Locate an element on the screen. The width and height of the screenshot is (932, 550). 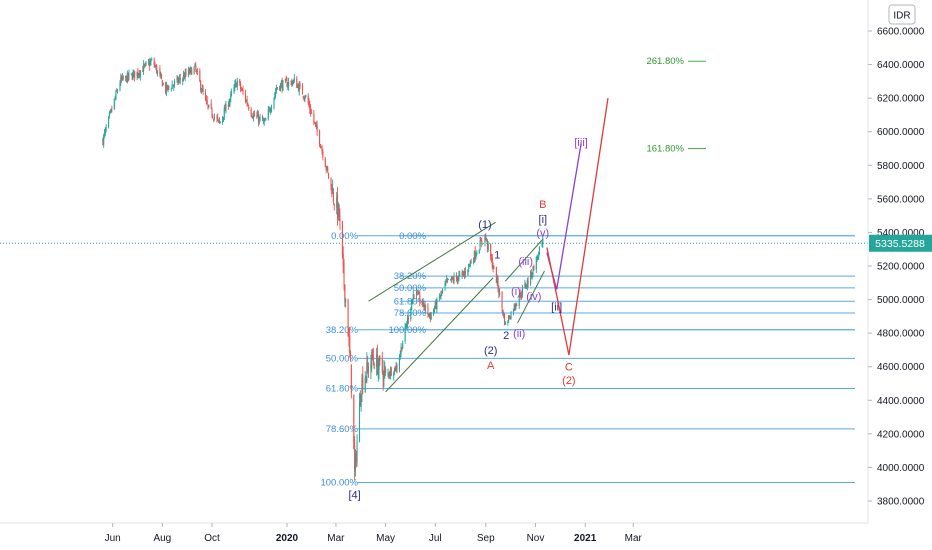
time-tick-label: Oct is located at coordinates (212, 538).